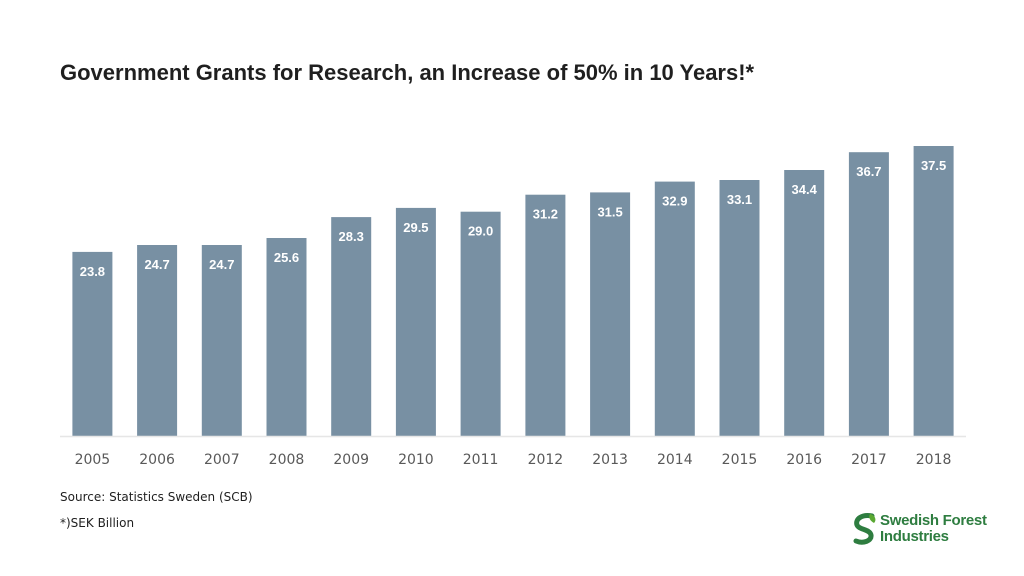  What do you see at coordinates (351, 460) in the screenshot?
I see `x-tick-label-2009: 2009` at bounding box center [351, 460].